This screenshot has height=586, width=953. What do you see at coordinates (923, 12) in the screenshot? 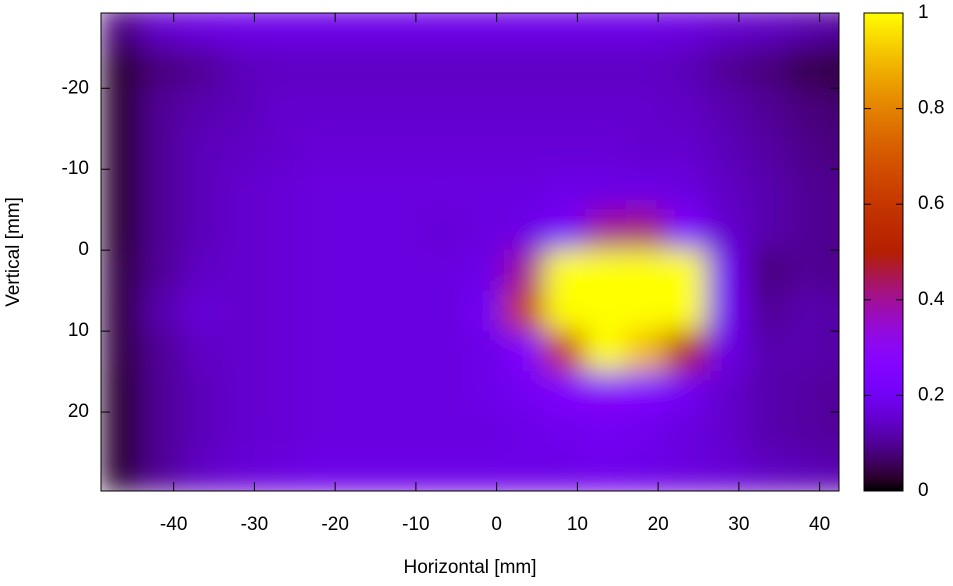
I see `colorbar-tick-label: 1` at bounding box center [923, 12].